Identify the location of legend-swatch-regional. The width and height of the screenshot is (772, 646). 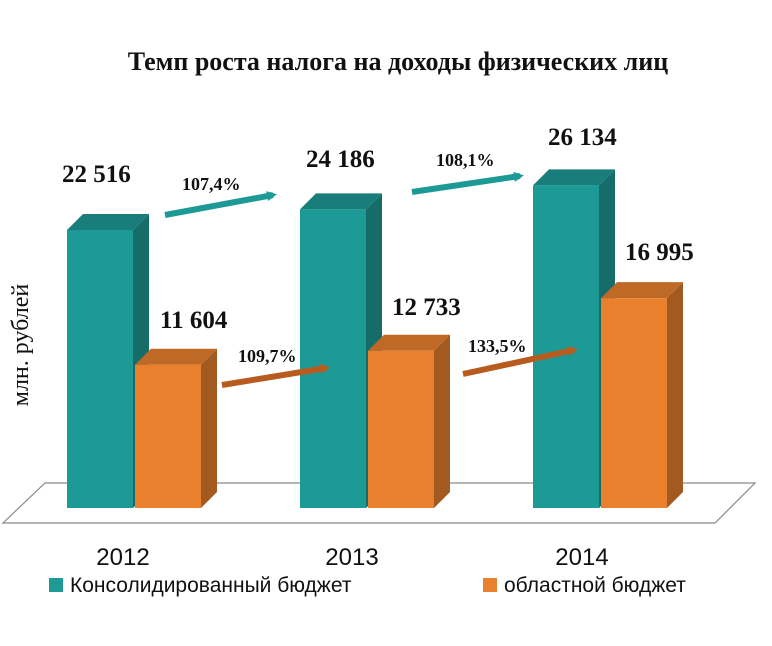
(490, 585).